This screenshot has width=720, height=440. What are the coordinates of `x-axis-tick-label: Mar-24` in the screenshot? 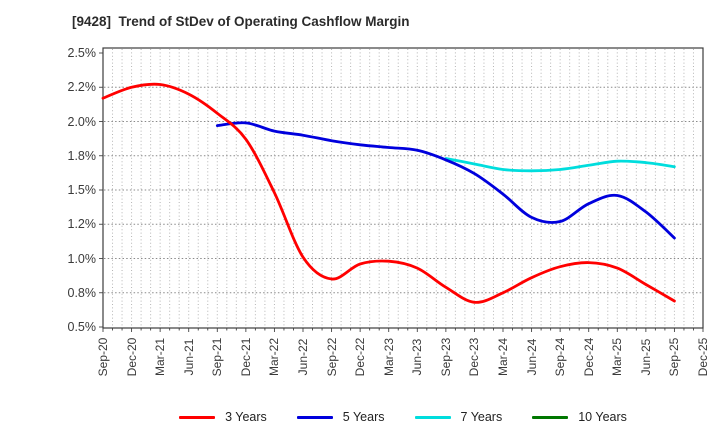 It's located at (503, 357).